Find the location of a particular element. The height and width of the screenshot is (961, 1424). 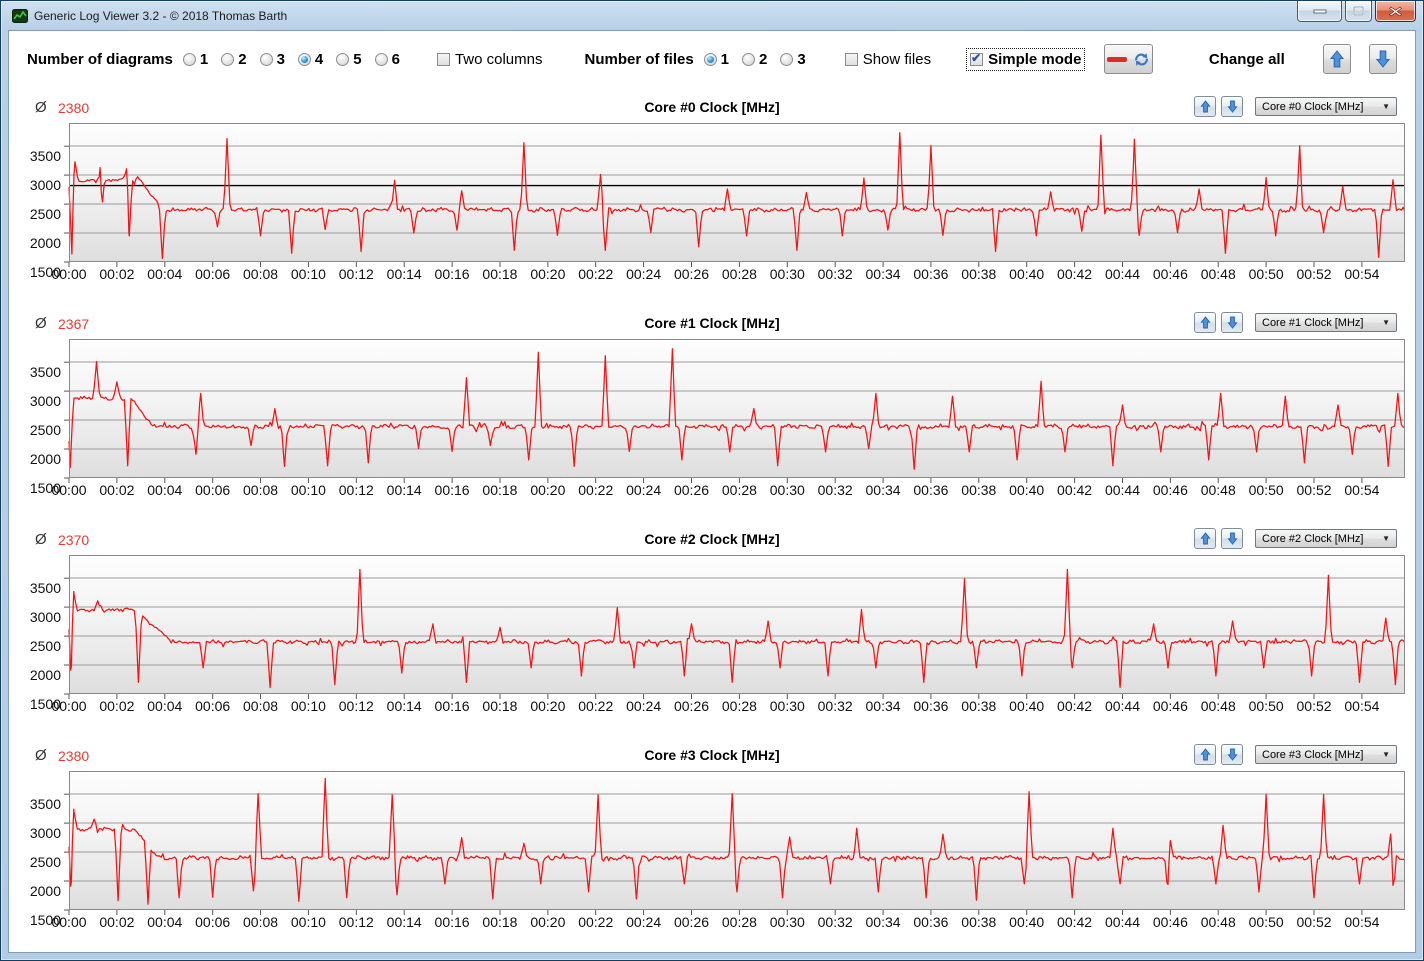

radio-diagrams-5: 5 is located at coordinates (349, 59).